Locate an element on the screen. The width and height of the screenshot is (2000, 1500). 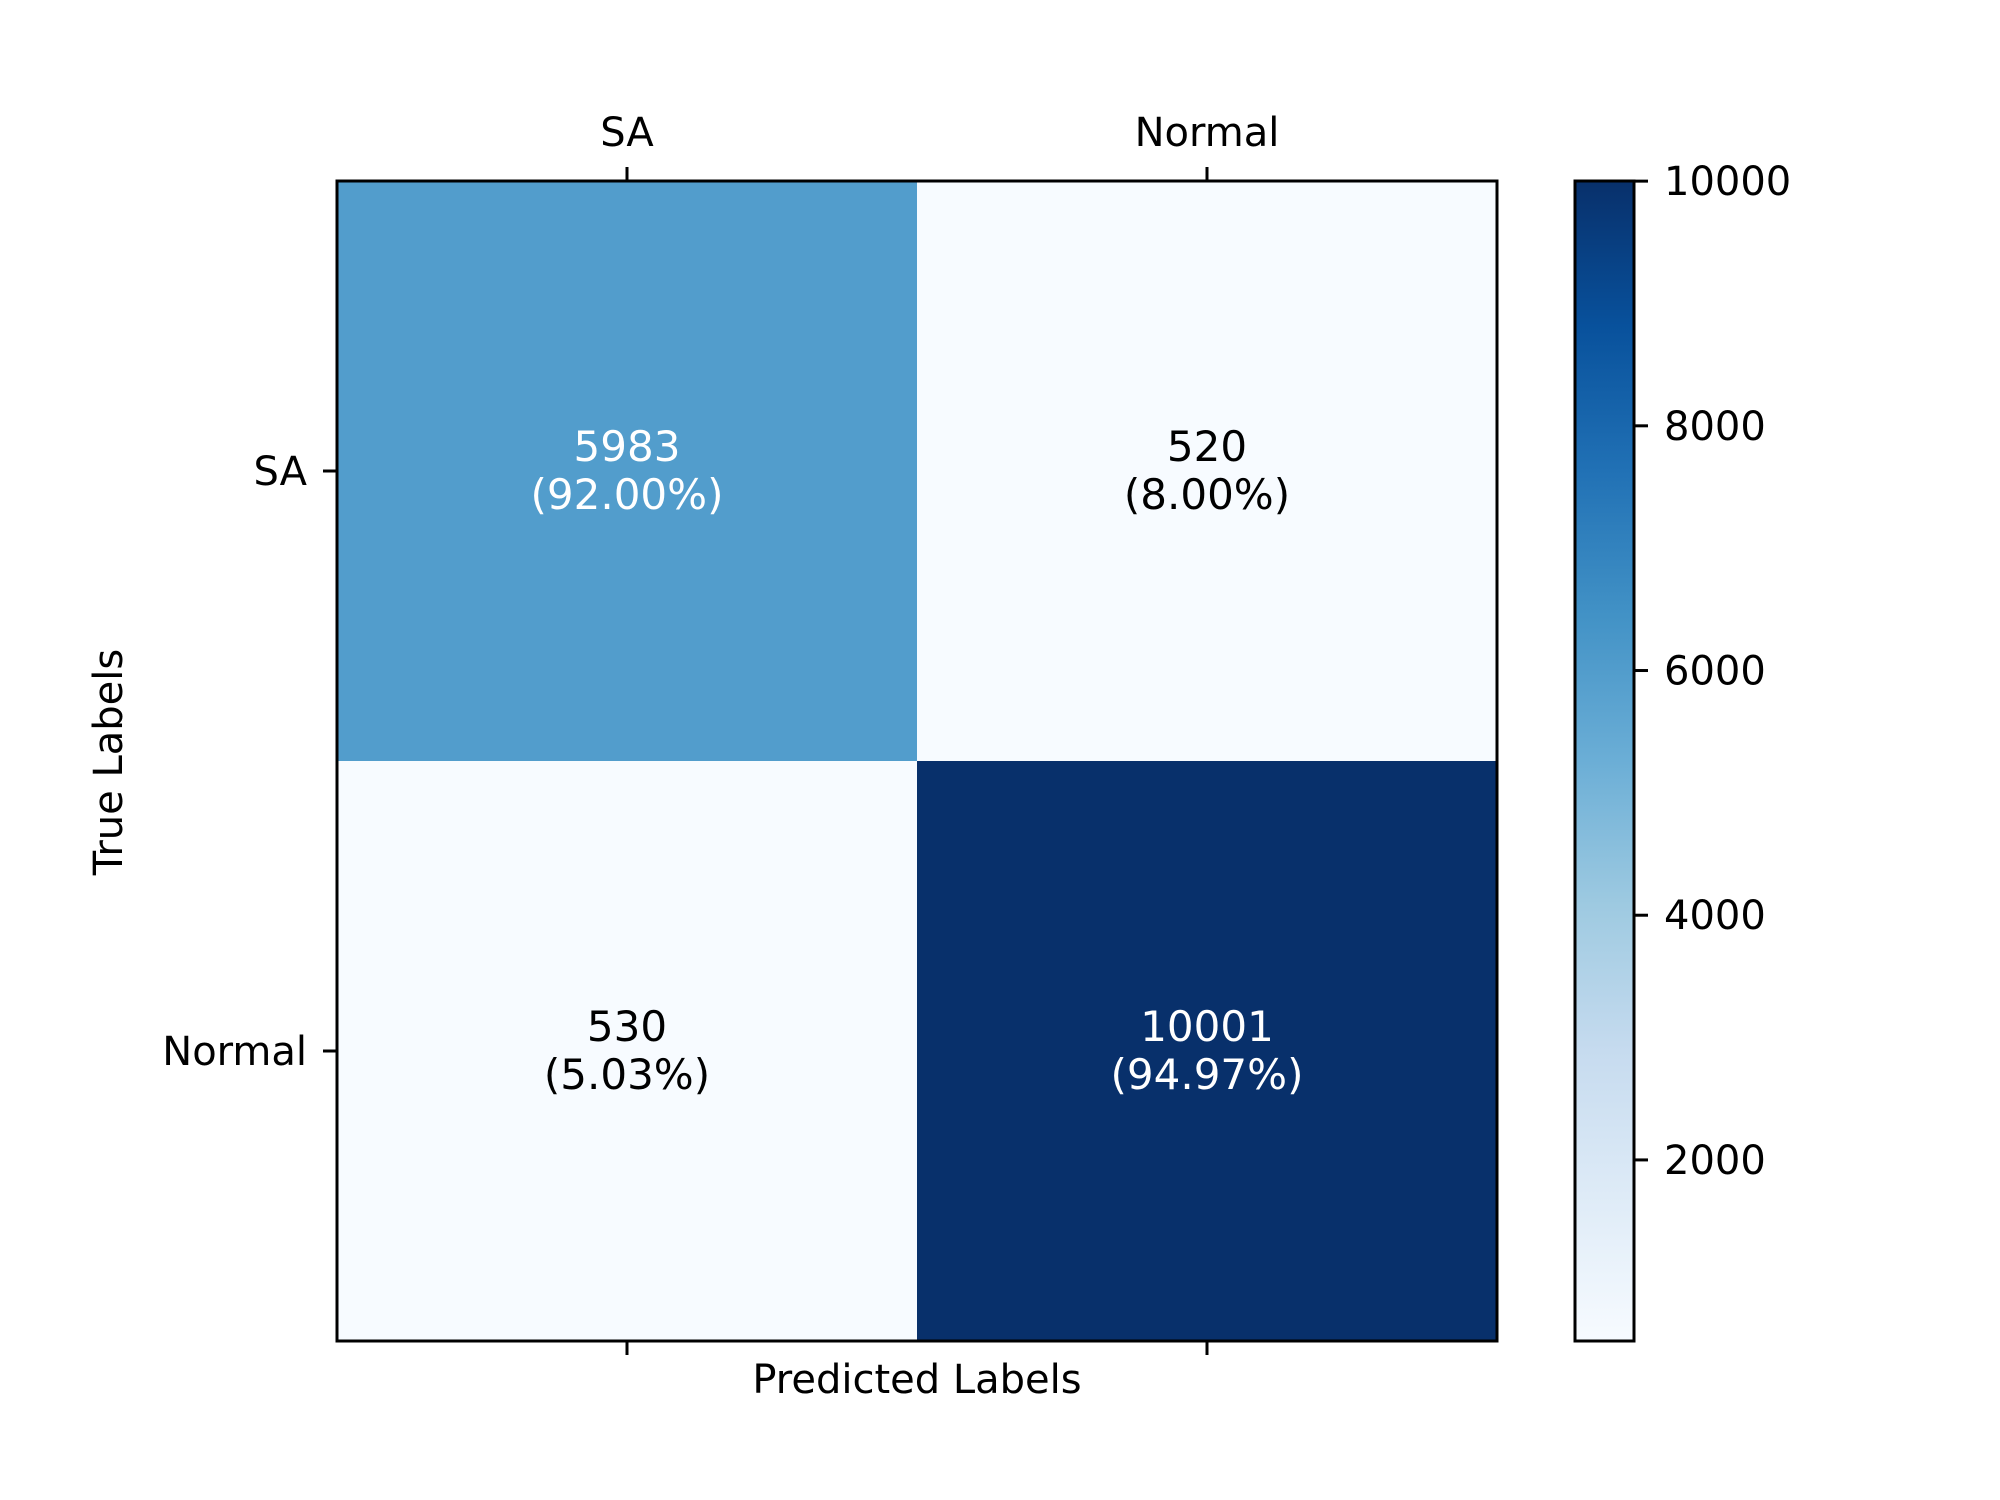
colorbar-tick-label: 6000 is located at coordinates (1715, 672).